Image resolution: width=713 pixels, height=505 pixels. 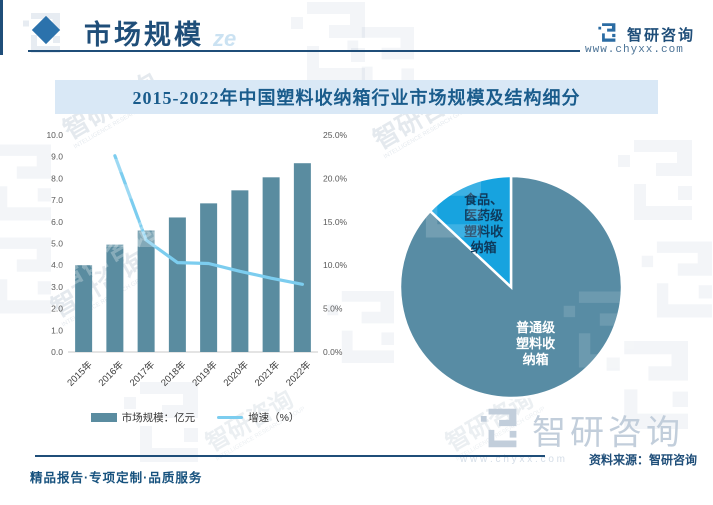 What do you see at coordinates (57, 178) in the screenshot?
I see `svg-text: 8.0` at bounding box center [57, 178].